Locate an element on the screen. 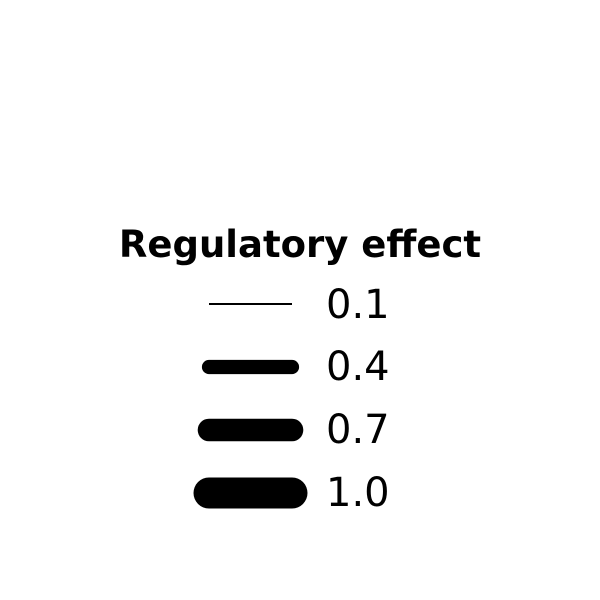 Image resolution: width=600 pixels, height=600 pixels. legend-title: Regulatory effect is located at coordinates (300, 244).